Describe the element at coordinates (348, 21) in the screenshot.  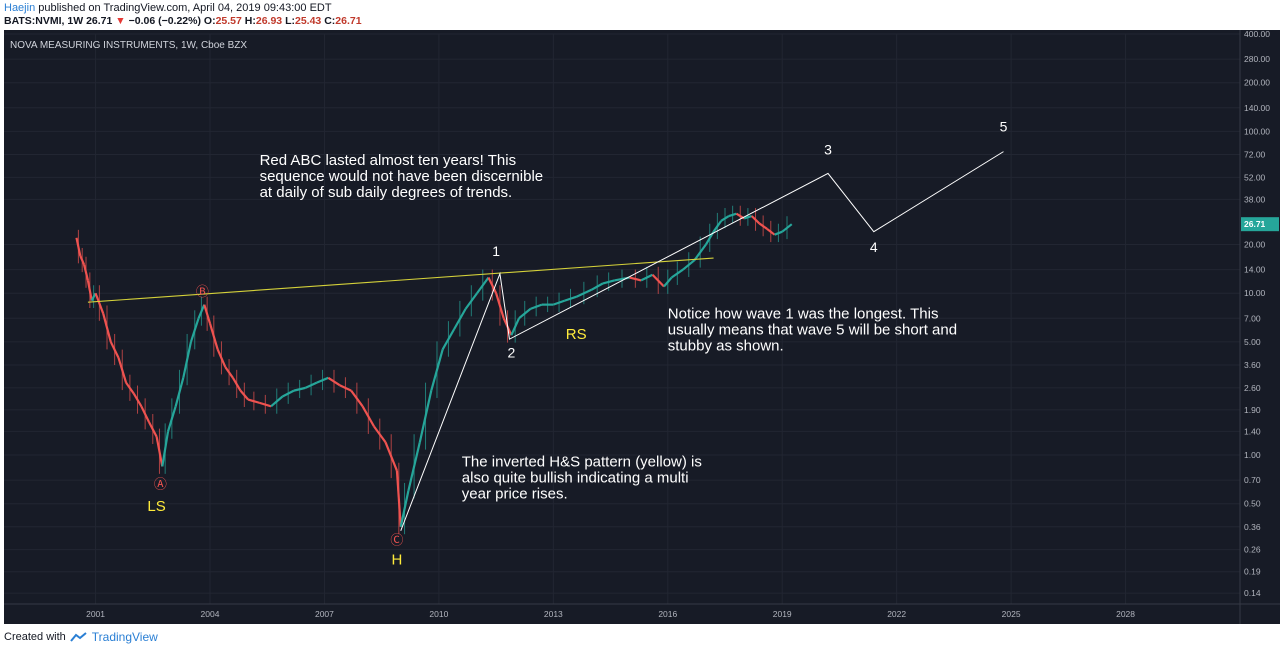
I see `close-value: 26.71` at that location.